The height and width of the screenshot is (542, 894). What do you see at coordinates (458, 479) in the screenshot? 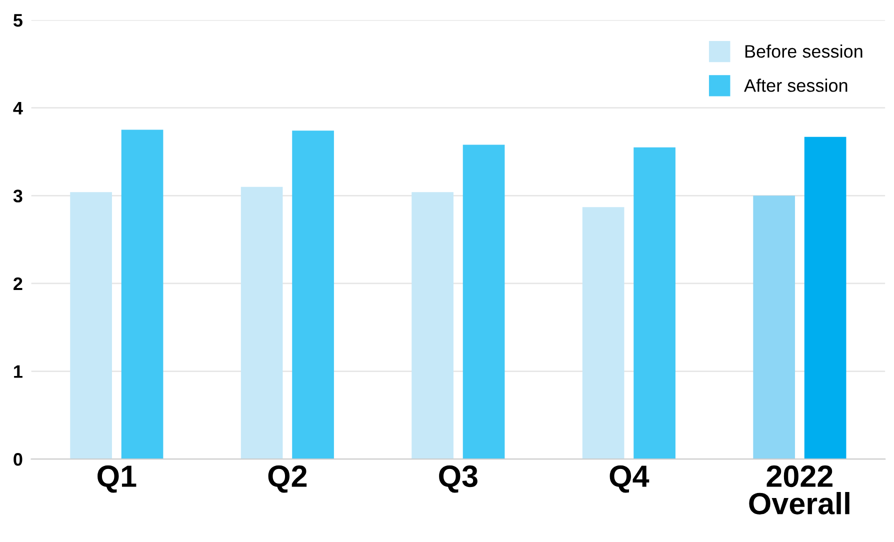
I see `x-tick-label: Q3` at bounding box center [458, 479].